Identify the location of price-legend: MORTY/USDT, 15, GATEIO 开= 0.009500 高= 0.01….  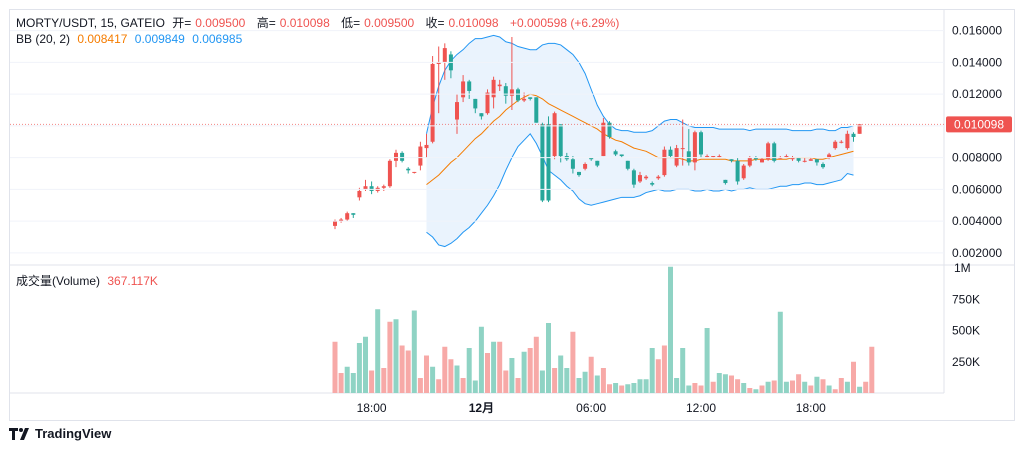
(319, 23).